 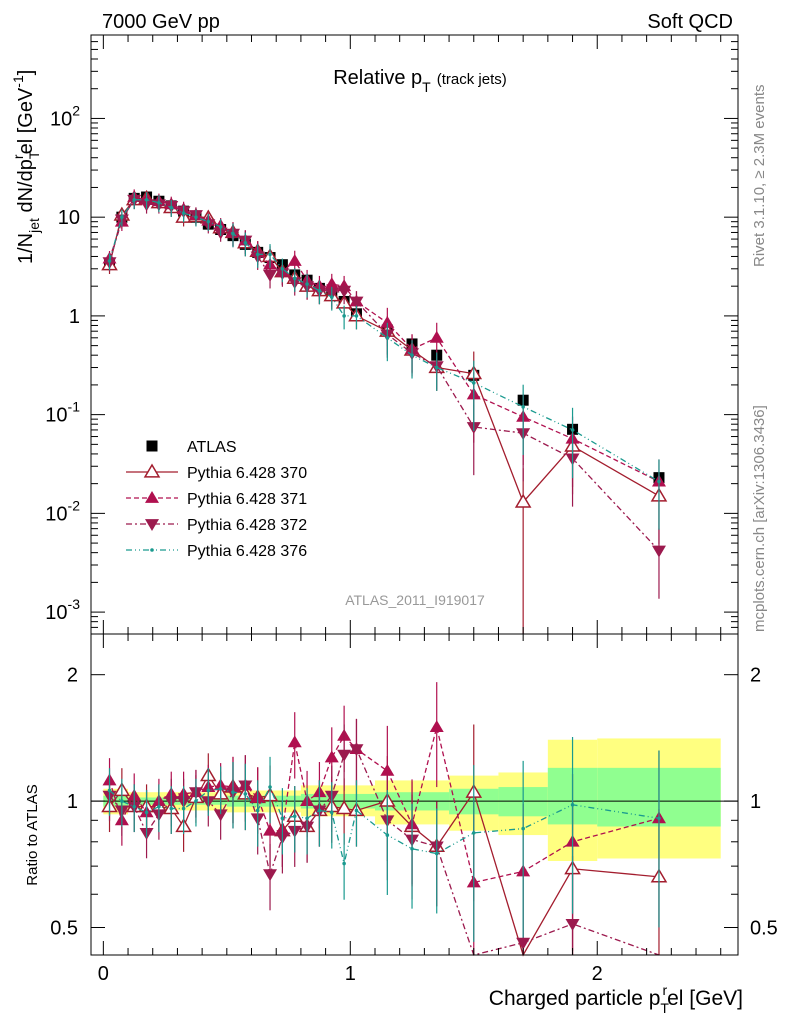 I want to click on header-right: Soft QCD, so click(x=690, y=22).